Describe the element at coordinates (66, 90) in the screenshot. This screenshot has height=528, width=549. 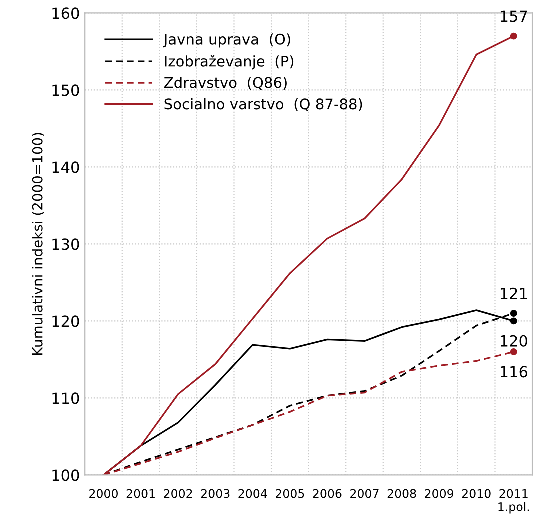
I see `y-tick-label: 150` at that location.